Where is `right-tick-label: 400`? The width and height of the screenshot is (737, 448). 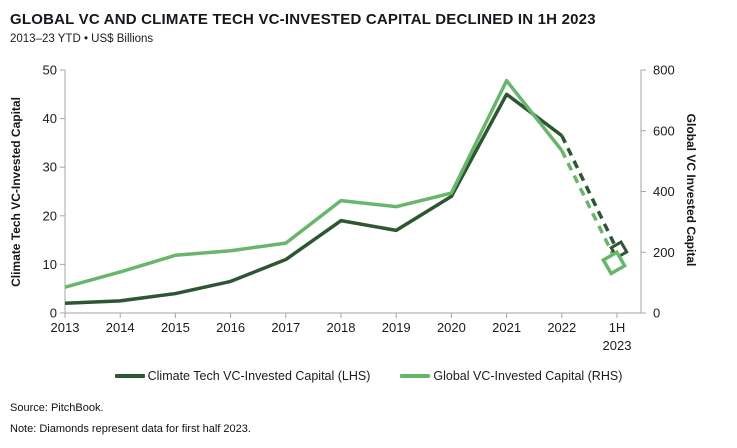 right-tick-label: 400 is located at coordinates (664, 191).